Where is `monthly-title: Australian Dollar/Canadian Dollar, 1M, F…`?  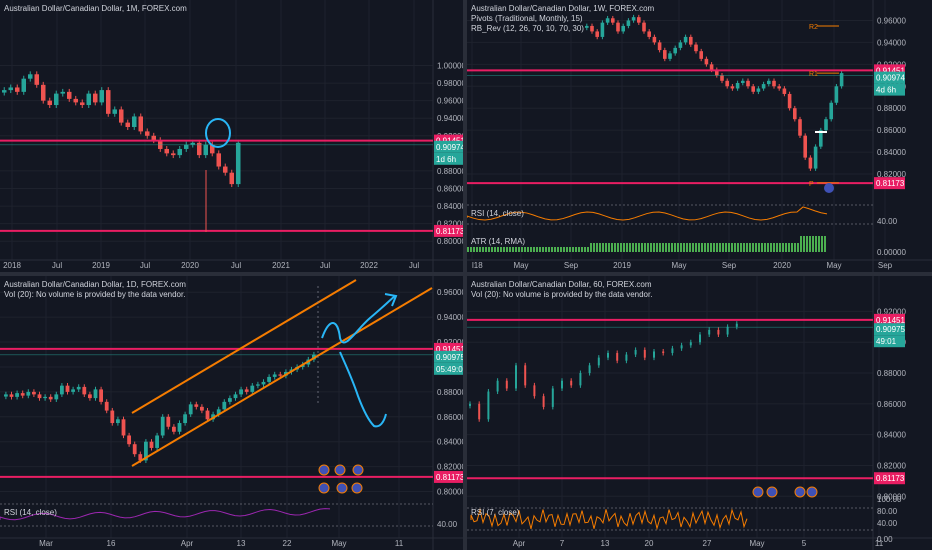 monthly-title: Australian Dollar/Canadian Dollar, 1M, F… is located at coordinates (95, 8).